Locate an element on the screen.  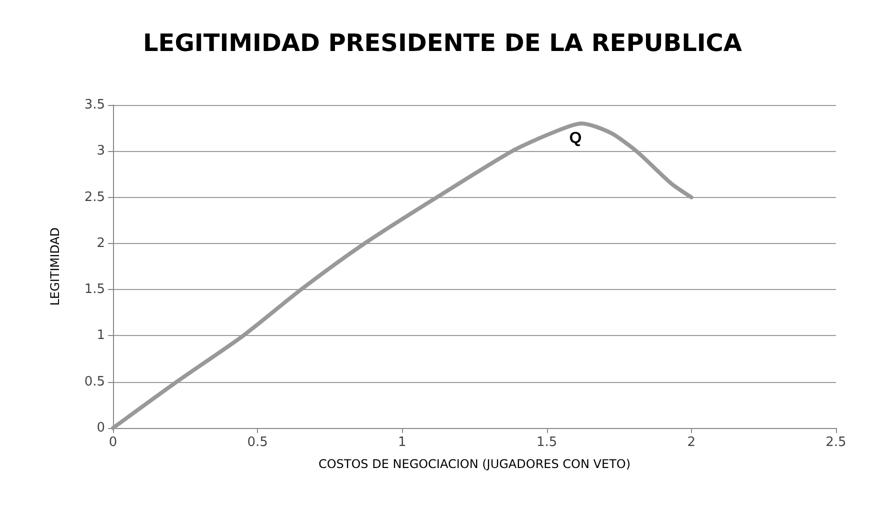
x-axis-title: COSTOS DE NEGOCIACION (JUGADORES CON VETO) is located at coordinates (474, 464).